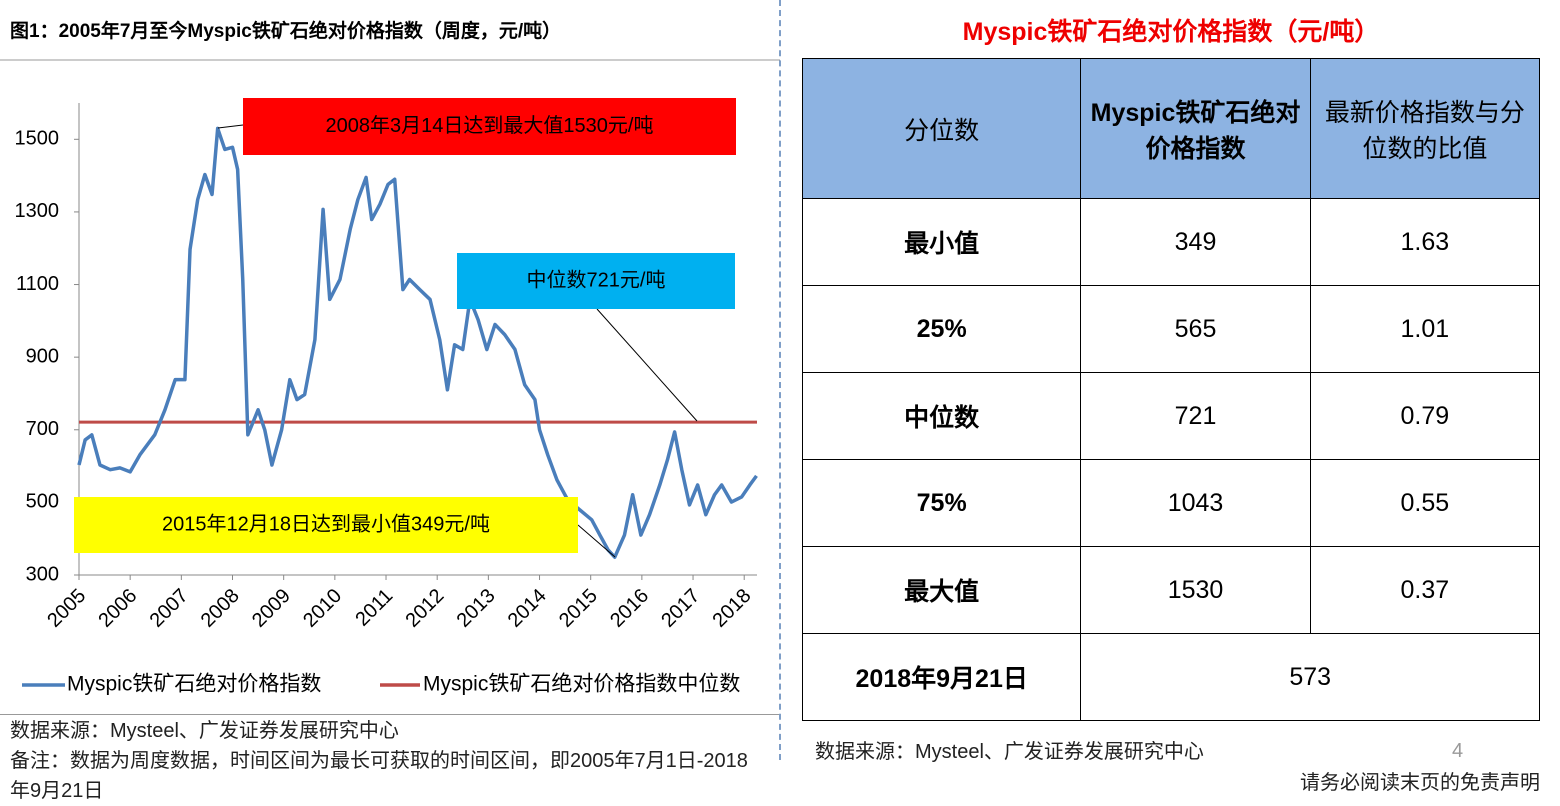  Describe the element at coordinates (1425, 329) in the screenshot. I see `cell: 1.01` at that location.